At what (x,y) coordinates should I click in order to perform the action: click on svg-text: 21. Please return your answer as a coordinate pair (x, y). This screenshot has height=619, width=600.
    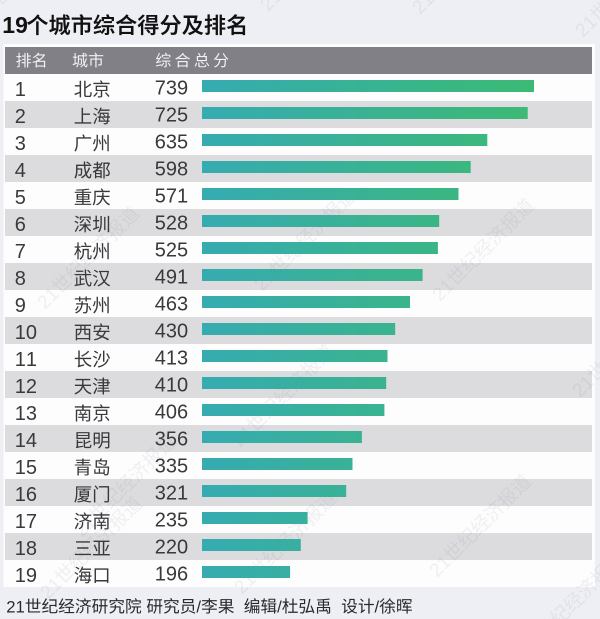
    Looking at the image, I should click on (15, 606).